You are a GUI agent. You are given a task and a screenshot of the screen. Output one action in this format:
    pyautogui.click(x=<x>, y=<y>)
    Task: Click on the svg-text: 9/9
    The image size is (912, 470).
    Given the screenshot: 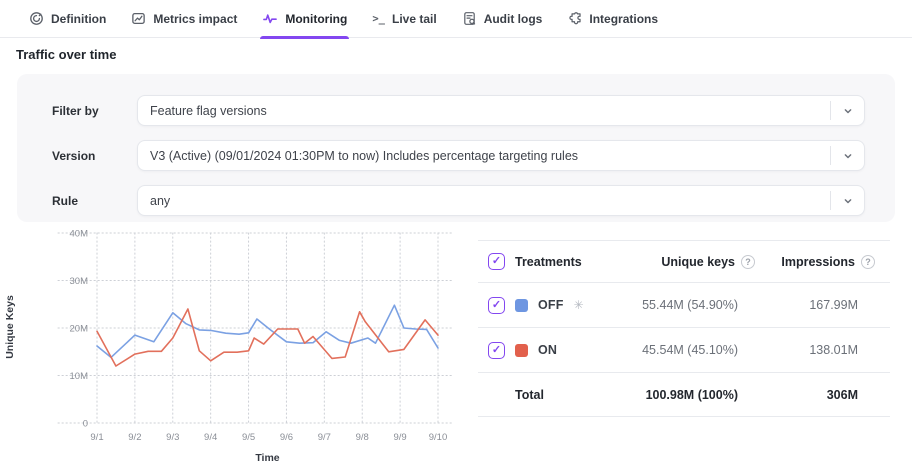 What is the action you would take?
    pyautogui.click(x=400, y=437)
    